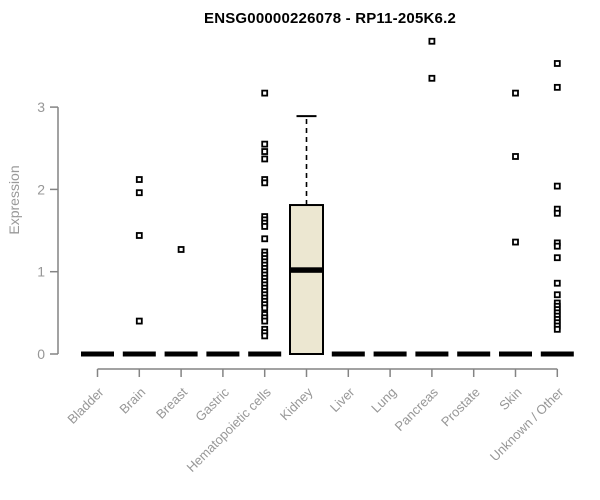 Image resolution: width=600 pixels, height=500 pixels. What do you see at coordinates (171, 402) in the screenshot?
I see `x-category-label: Breast` at bounding box center [171, 402].